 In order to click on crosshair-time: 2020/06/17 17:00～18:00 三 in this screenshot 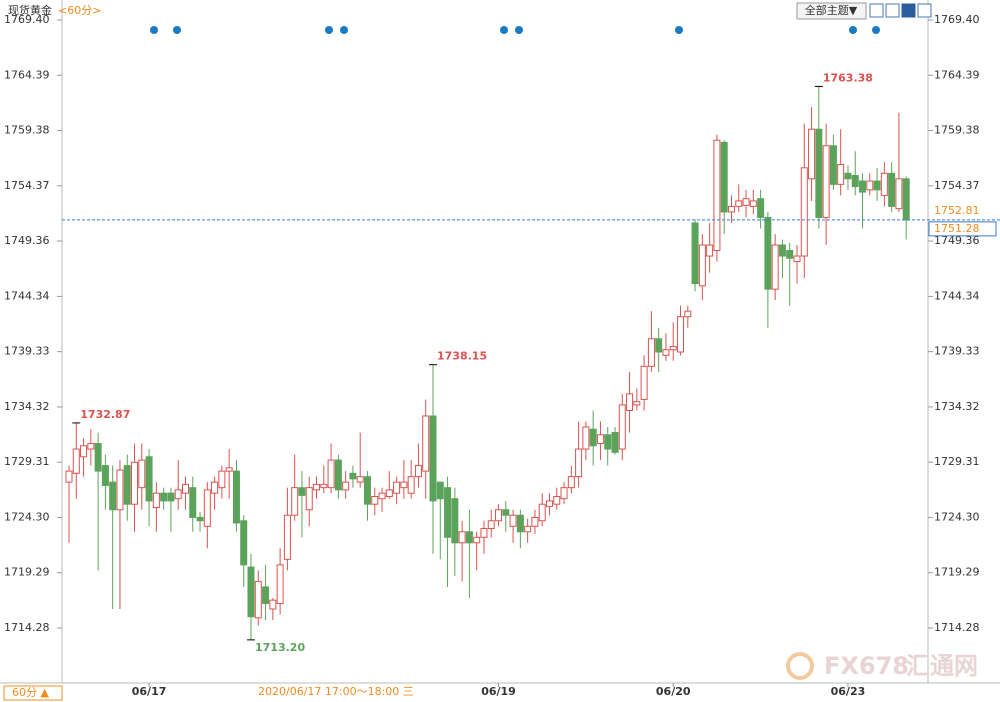, I will do `click(336, 691)`.